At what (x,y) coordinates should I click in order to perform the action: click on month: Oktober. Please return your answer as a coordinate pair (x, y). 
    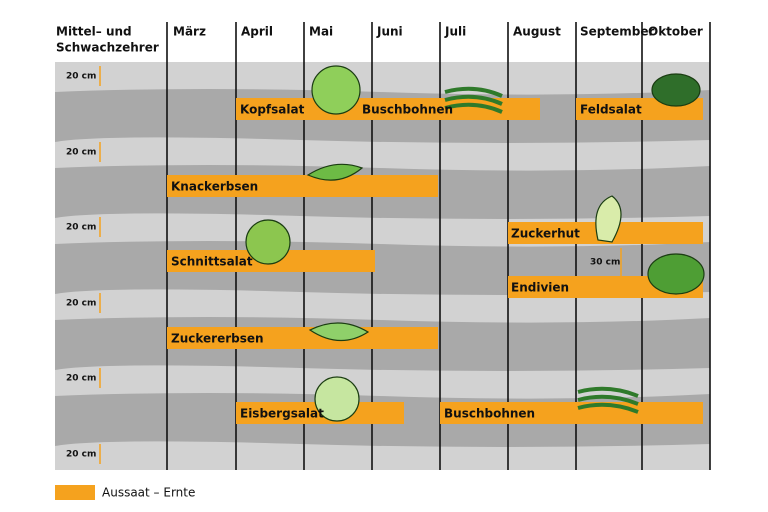
    Looking at the image, I should click on (675, 32).